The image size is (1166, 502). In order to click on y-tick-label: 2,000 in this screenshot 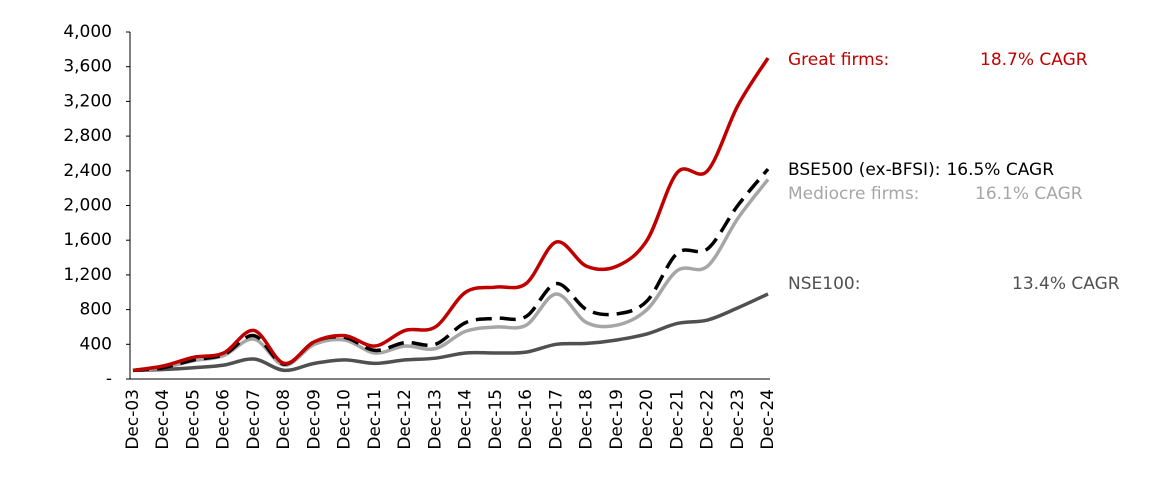, I will do `click(87, 206)`.